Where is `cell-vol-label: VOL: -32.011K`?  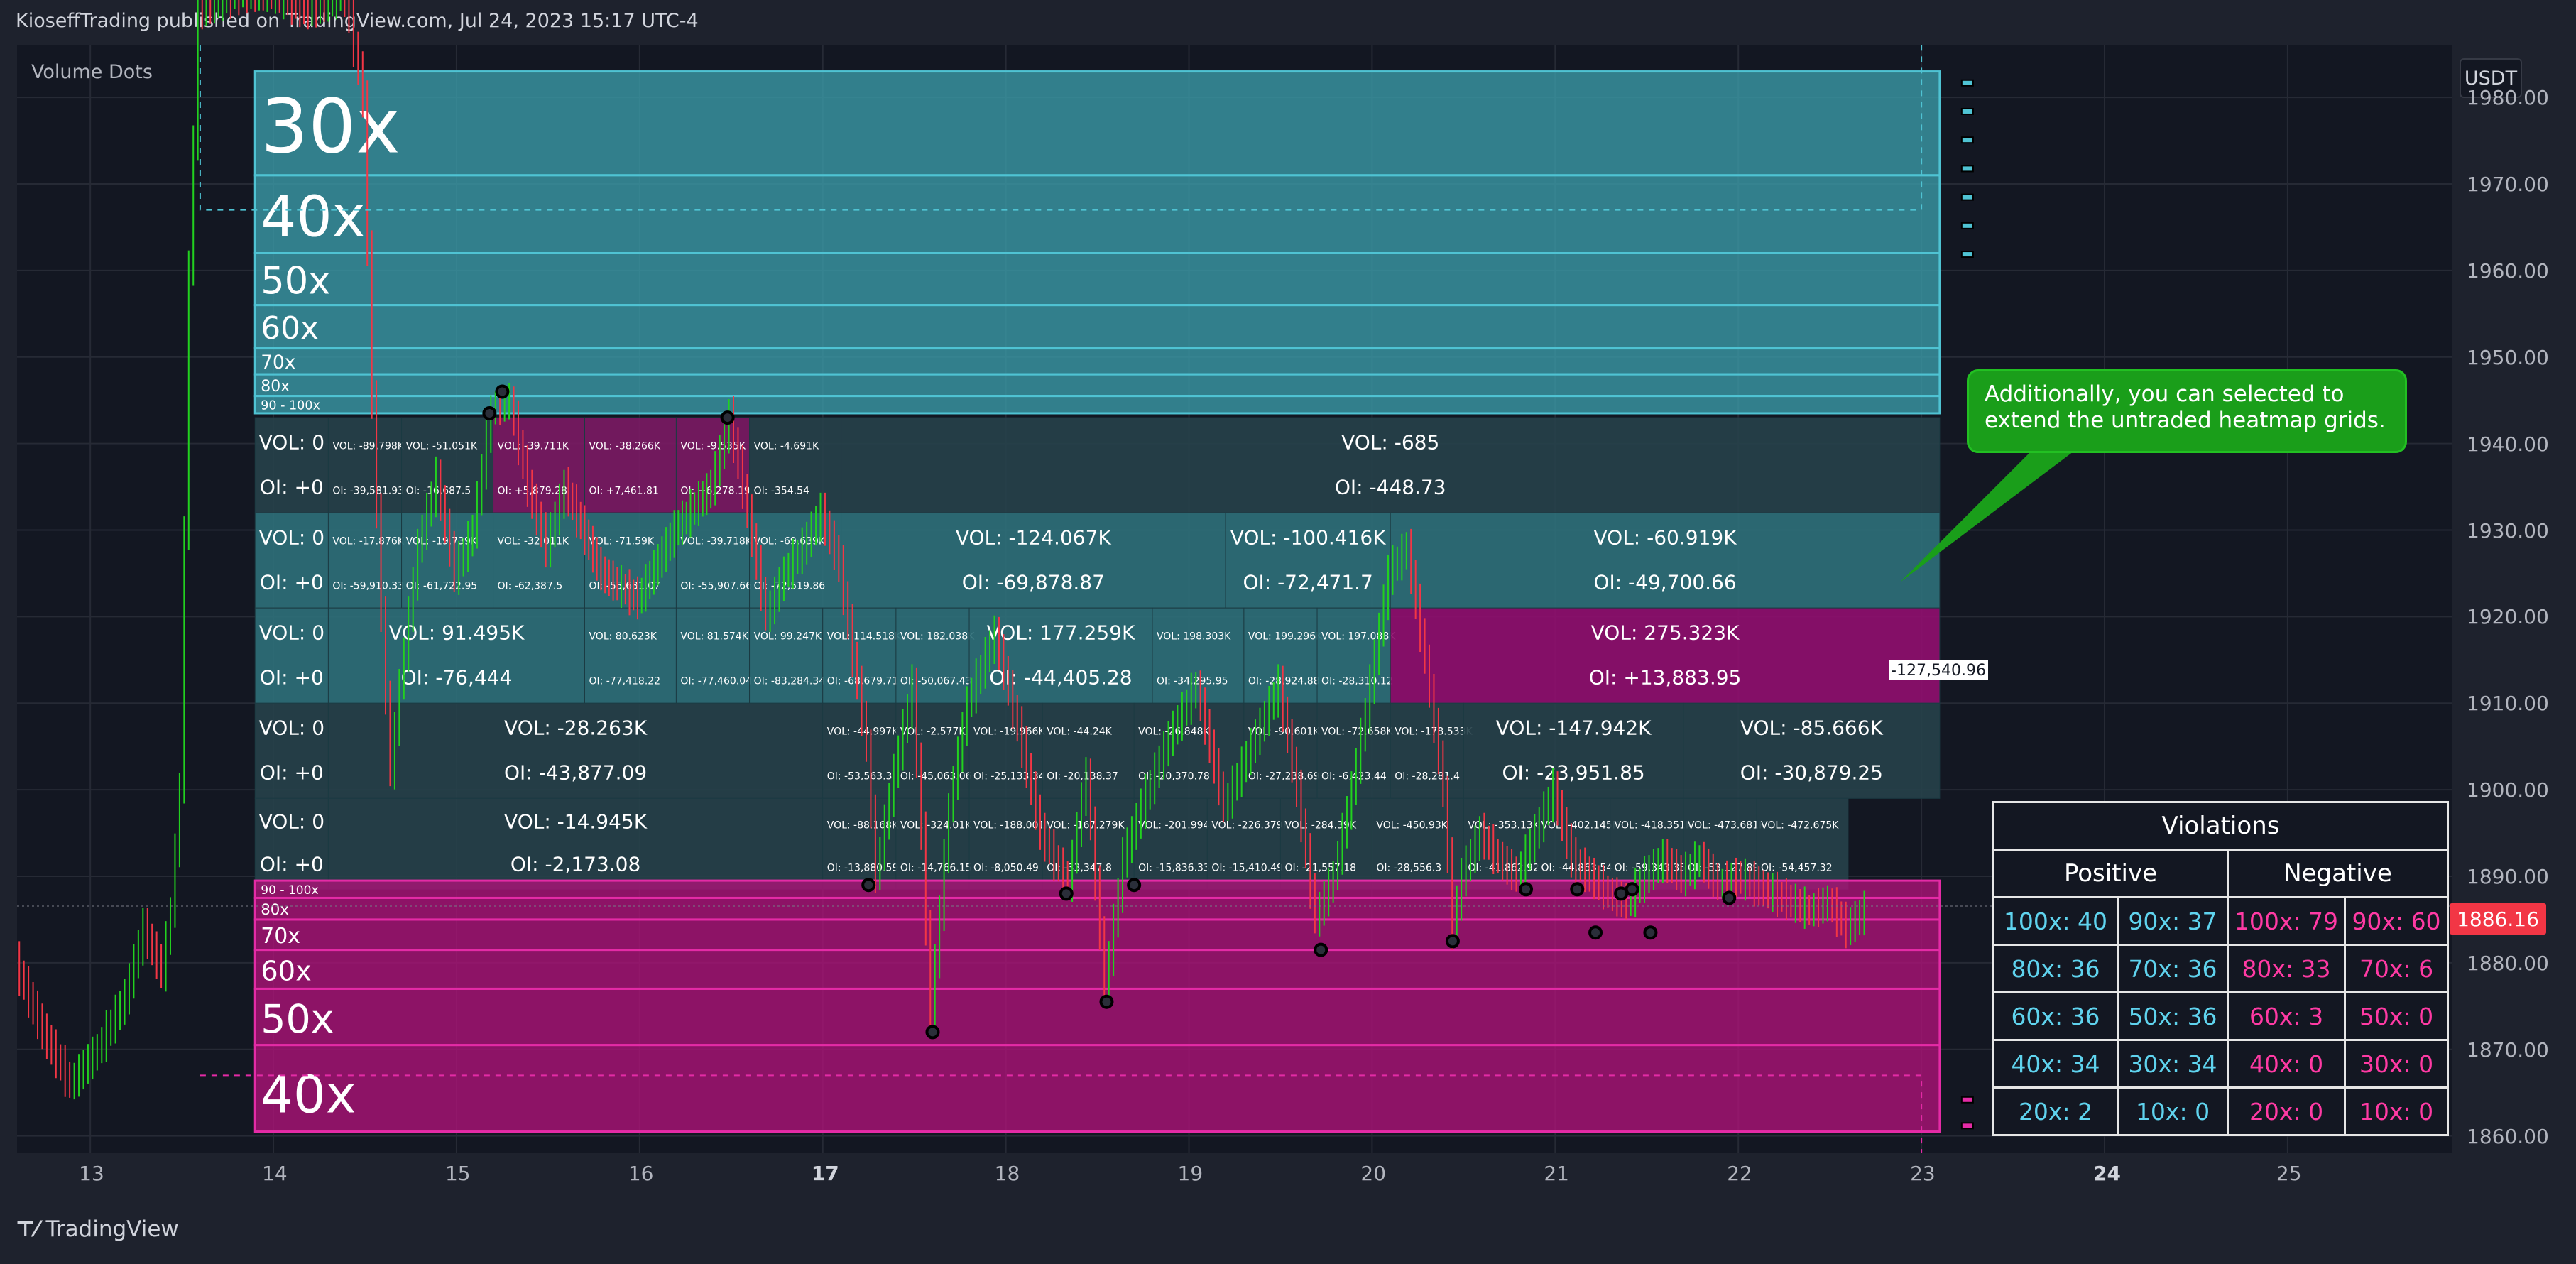 cell-vol-label: VOL: -32.011K is located at coordinates (533, 541).